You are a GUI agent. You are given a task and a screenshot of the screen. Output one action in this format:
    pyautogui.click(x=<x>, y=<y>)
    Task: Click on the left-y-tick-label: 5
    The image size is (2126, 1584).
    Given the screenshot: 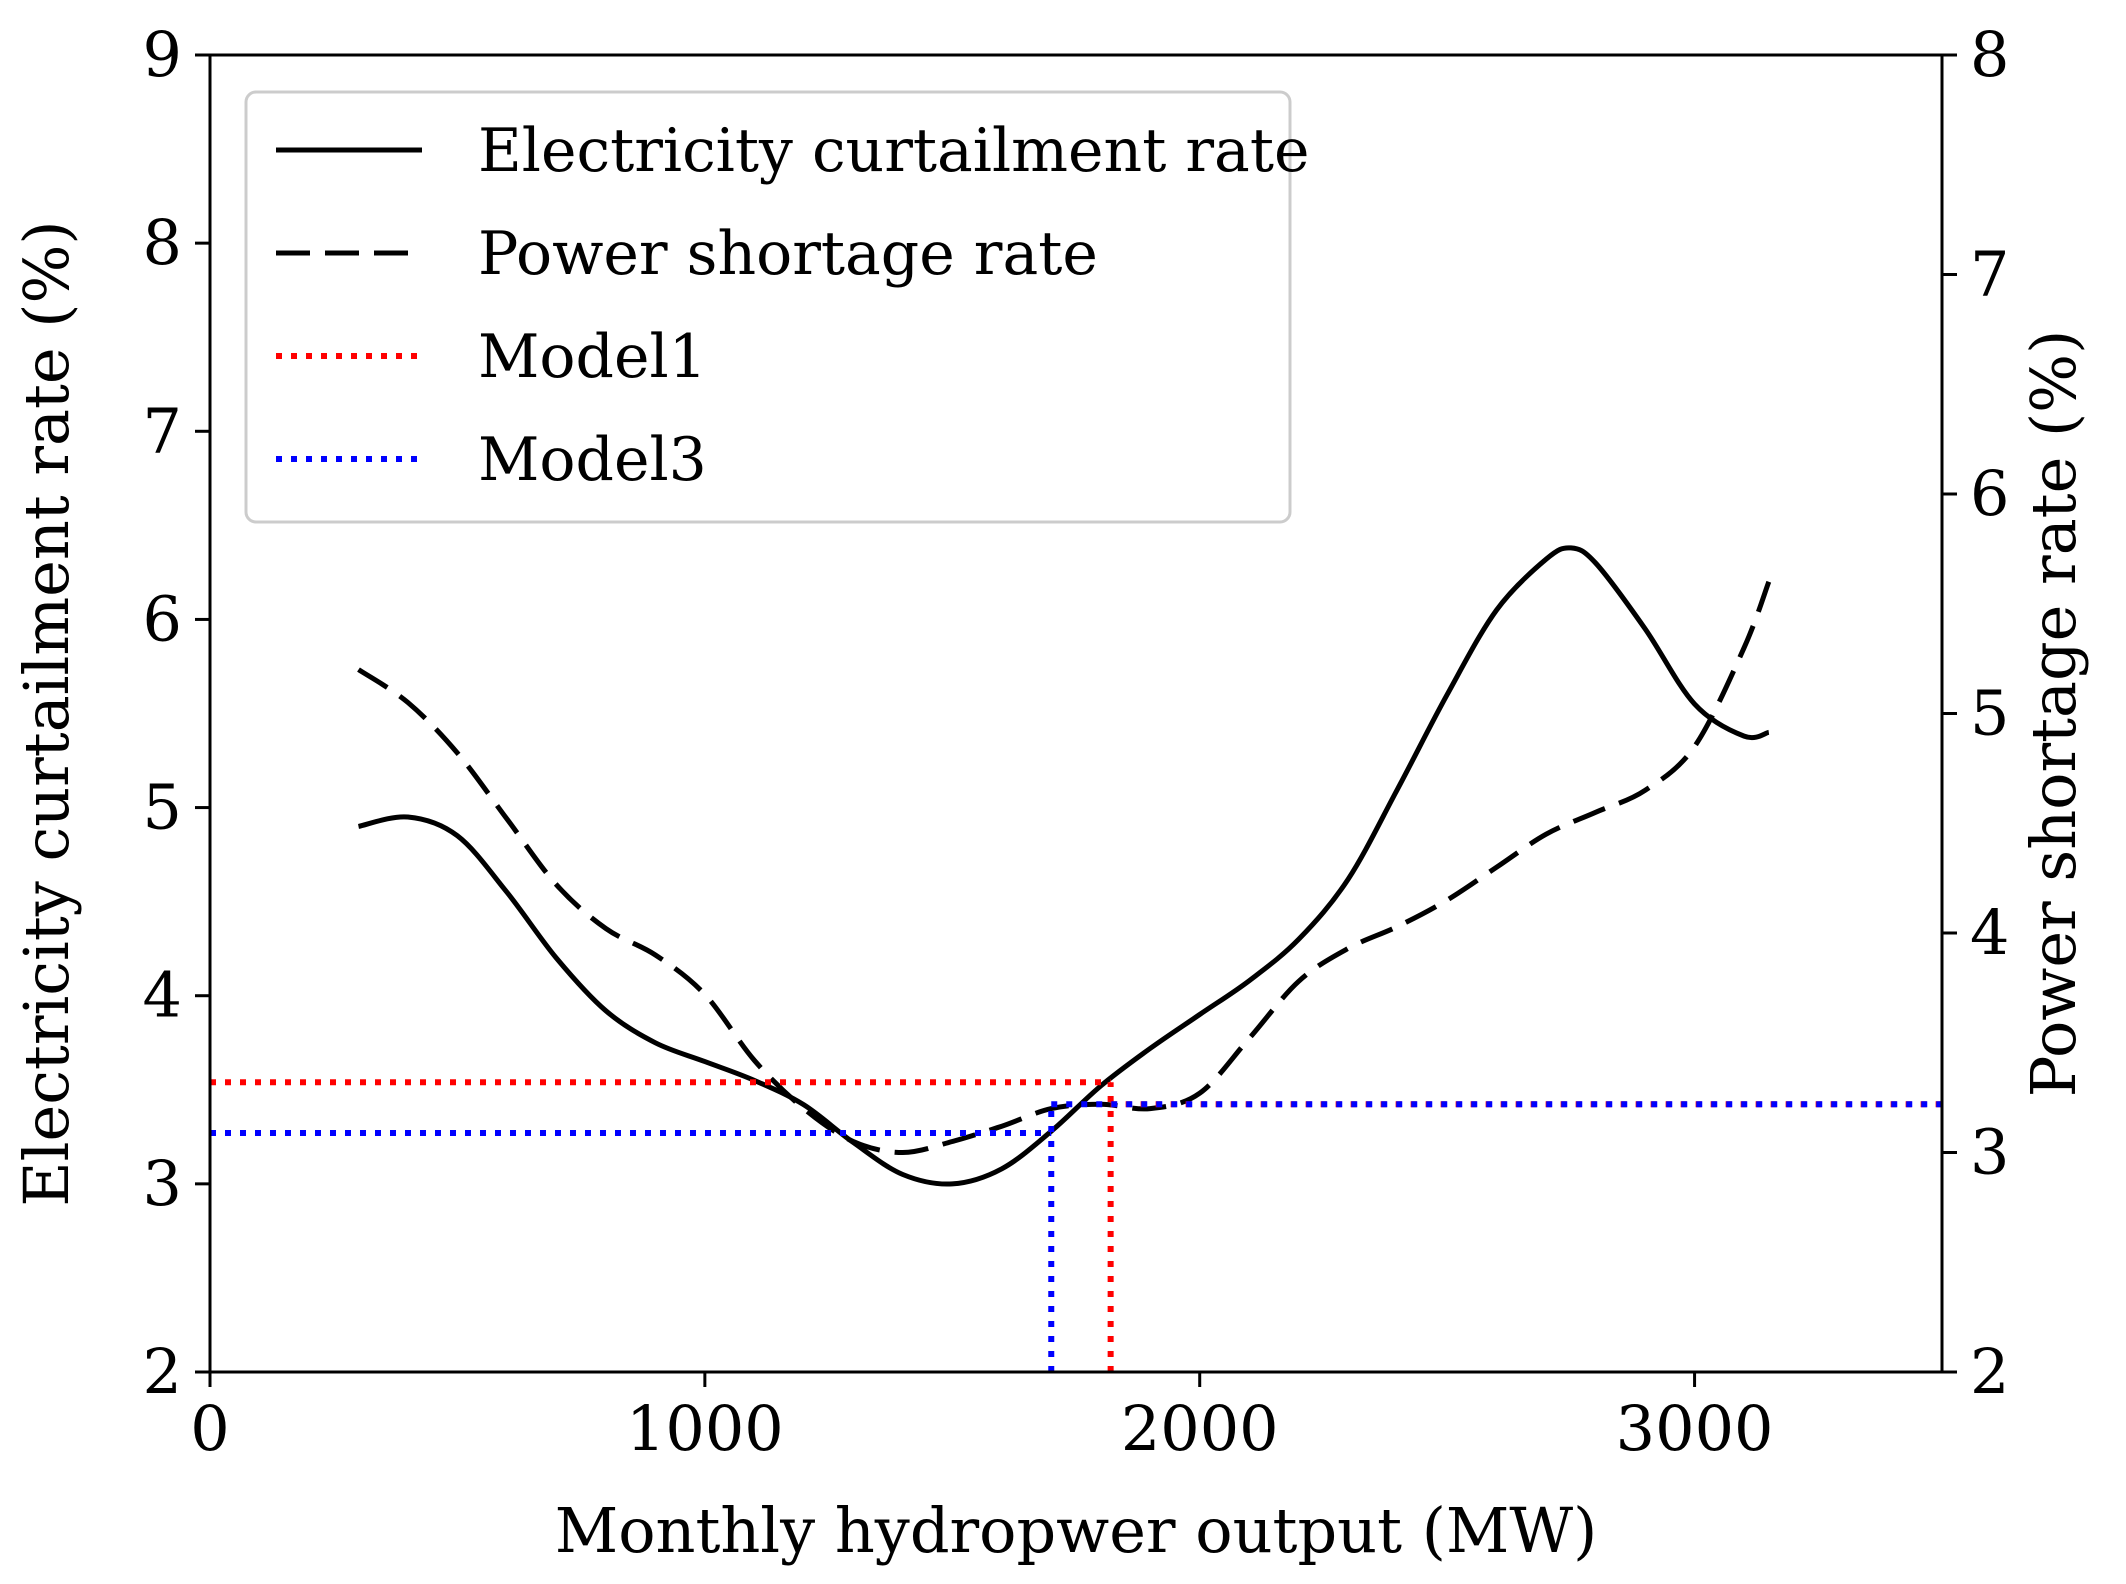 What is the action you would take?
    pyautogui.click(x=162, y=807)
    